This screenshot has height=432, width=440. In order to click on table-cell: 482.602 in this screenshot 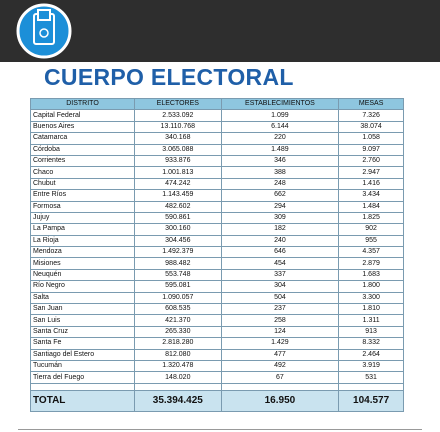, I will do `click(178, 206)`.